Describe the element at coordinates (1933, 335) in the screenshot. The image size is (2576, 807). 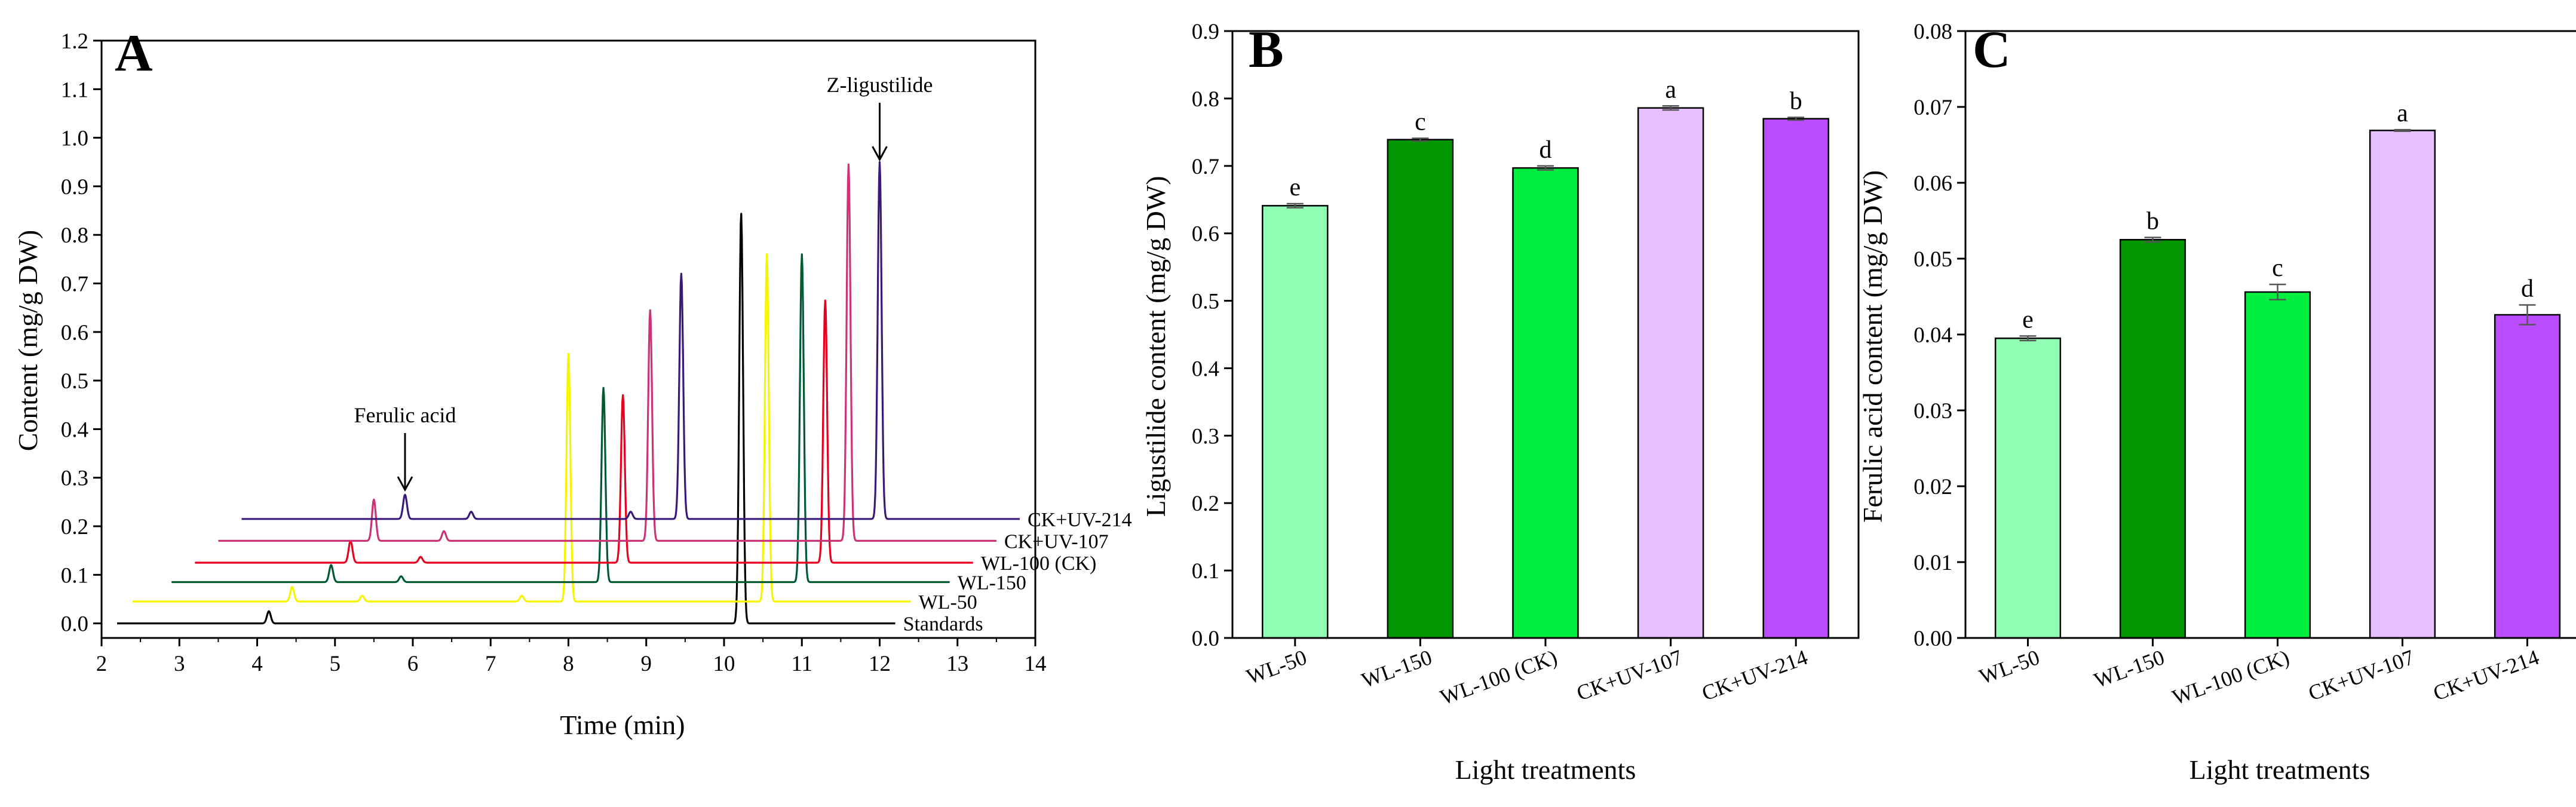
I see `panel-c-y-tick-label: 0.04` at that location.